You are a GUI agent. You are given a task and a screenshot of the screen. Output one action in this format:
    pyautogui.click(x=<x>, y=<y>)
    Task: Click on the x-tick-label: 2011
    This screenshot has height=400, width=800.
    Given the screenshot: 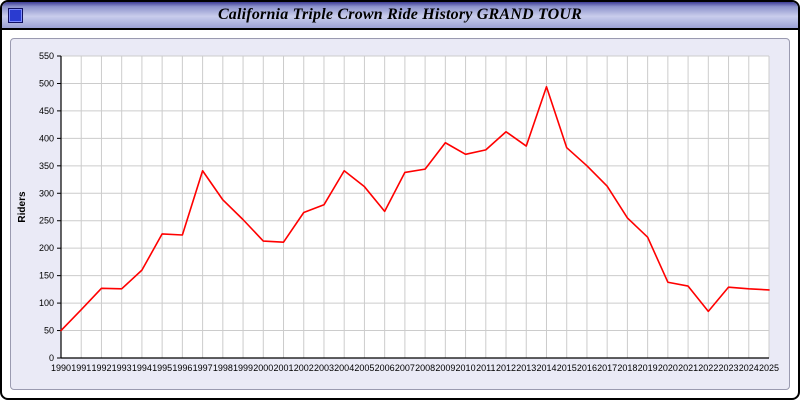 What is the action you would take?
    pyautogui.click(x=485, y=368)
    